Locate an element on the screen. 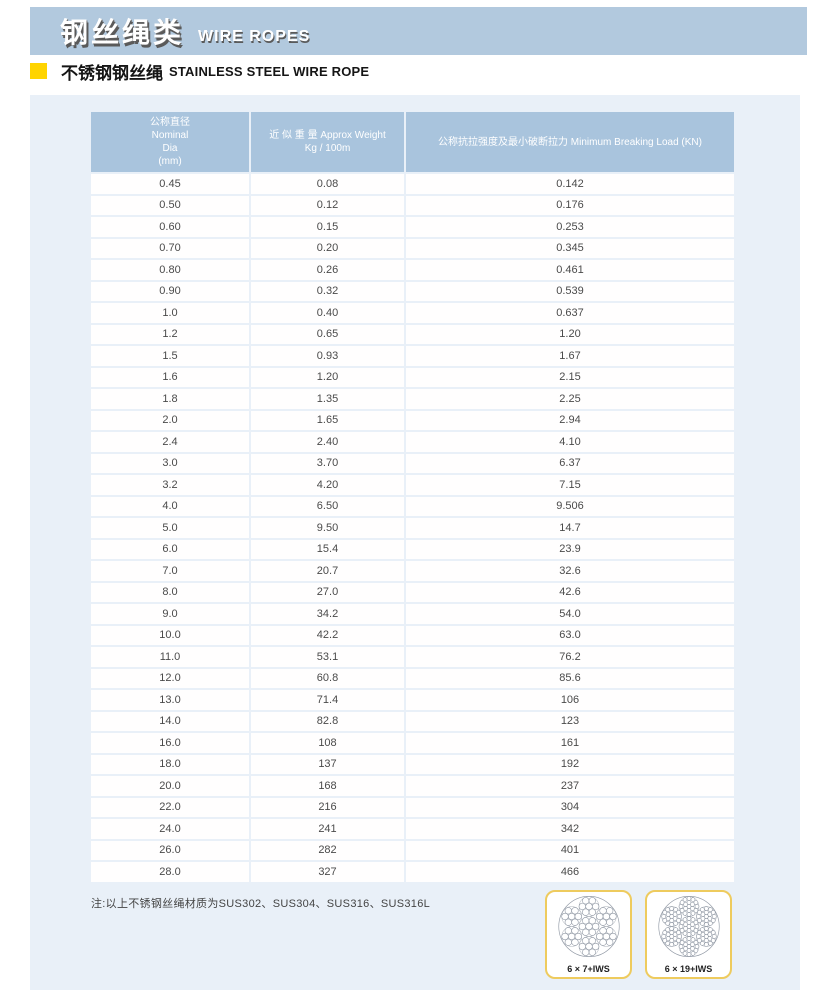 The image size is (830, 1000). table-cell: 282 is located at coordinates (327, 850).